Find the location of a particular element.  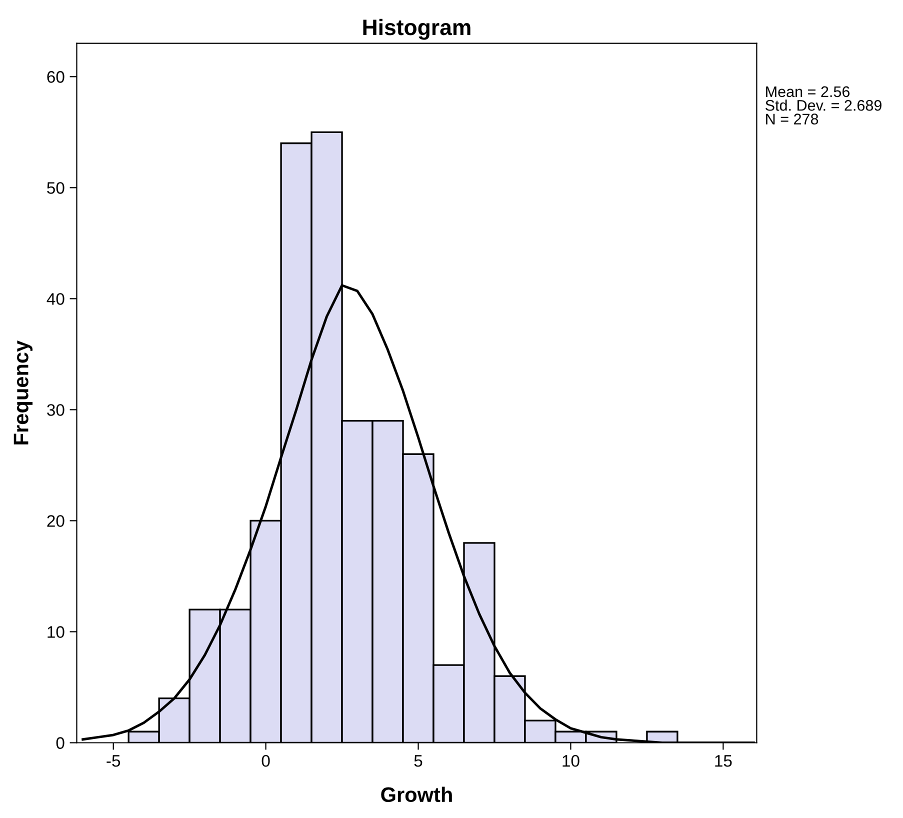

y-tick-label: 60 is located at coordinates (55, 77).